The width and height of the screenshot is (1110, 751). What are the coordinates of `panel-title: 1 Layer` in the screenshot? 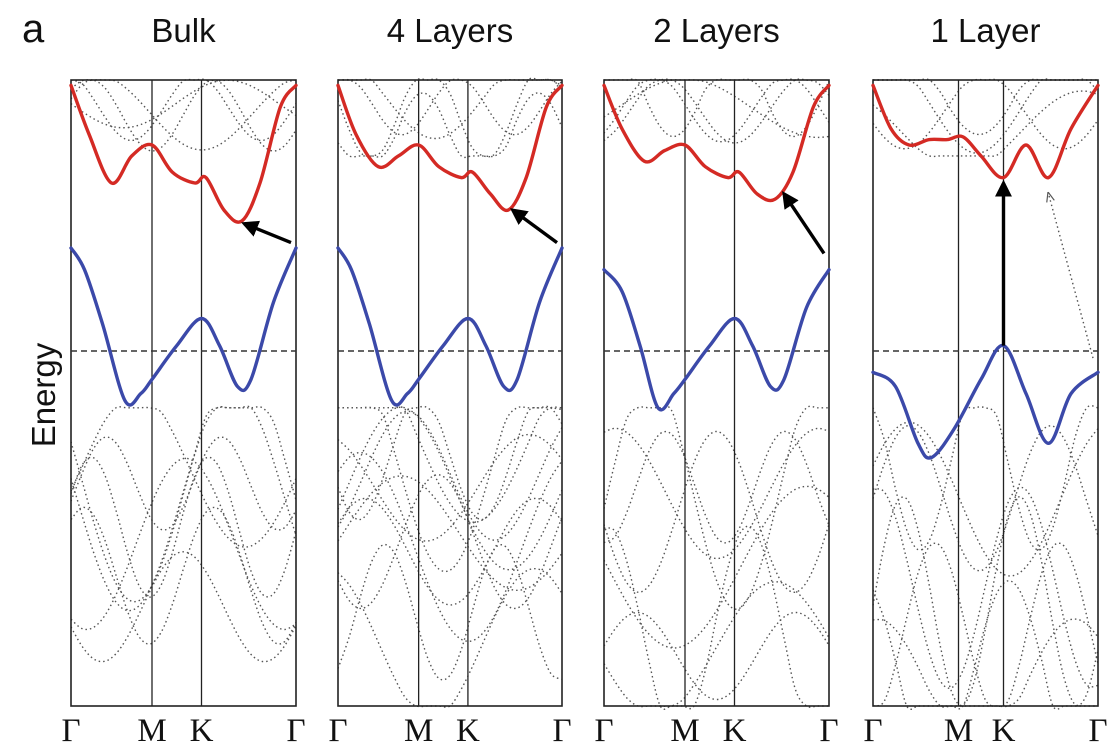 It's located at (985, 30).